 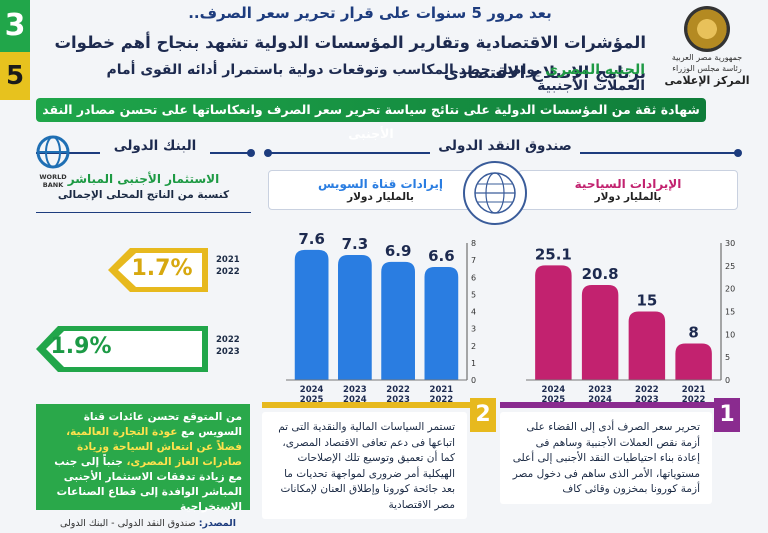 What do you see at coordinates (228, 260) in the screenshot?
I see `wb-year-1a: 2021` at bounding box center [228, 260].